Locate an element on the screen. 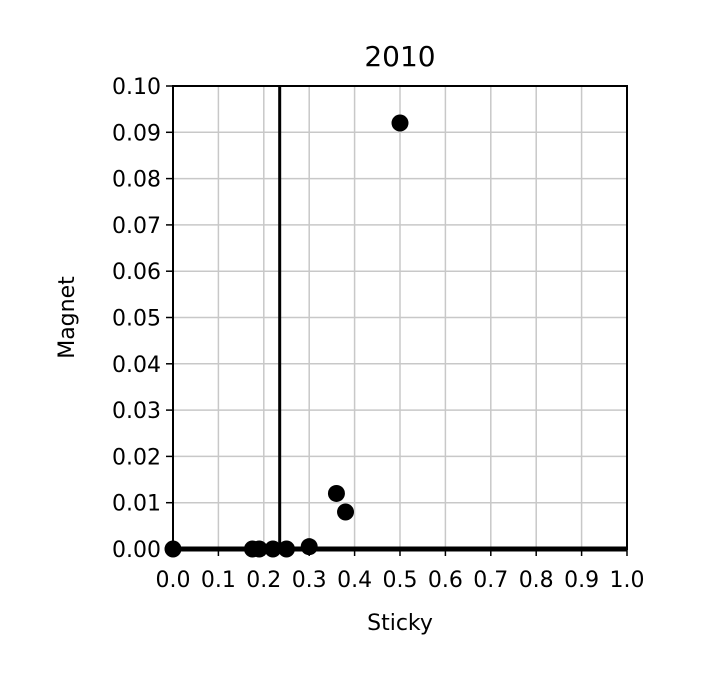 Image resolution: width=728 pixels, height=682 pixels. x-tick-label: 0.9 is located at coordinates (581, 580).